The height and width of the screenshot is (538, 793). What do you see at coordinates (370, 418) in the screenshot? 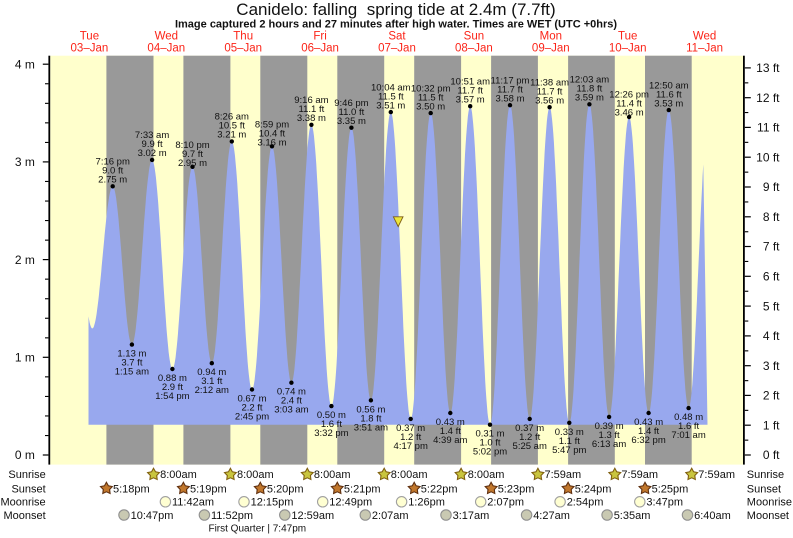
I see `svg-text: 1.8 ft` at bounding box center [370, 418].